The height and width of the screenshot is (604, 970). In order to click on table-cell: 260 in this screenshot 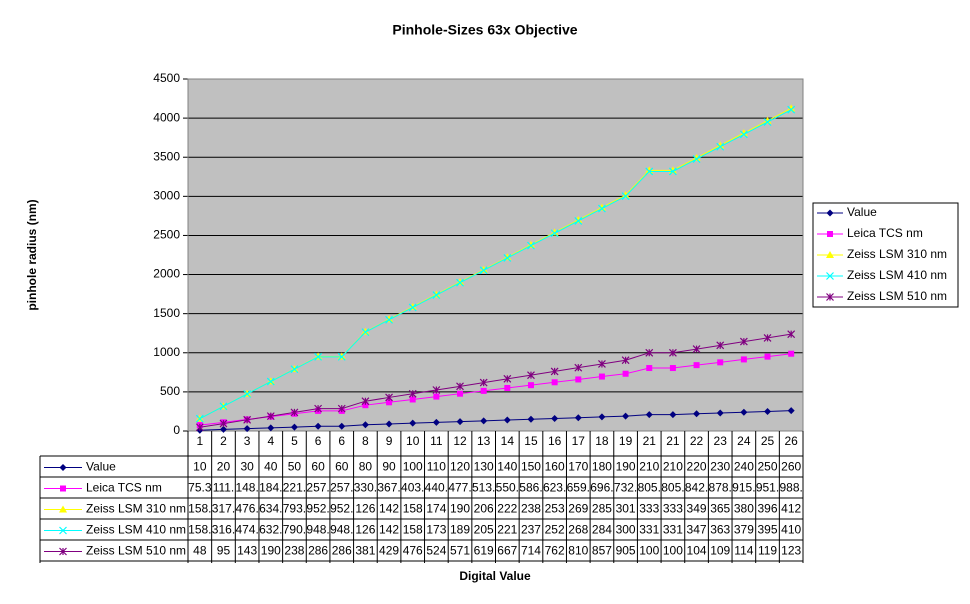, I will do `click(791, 467)`.